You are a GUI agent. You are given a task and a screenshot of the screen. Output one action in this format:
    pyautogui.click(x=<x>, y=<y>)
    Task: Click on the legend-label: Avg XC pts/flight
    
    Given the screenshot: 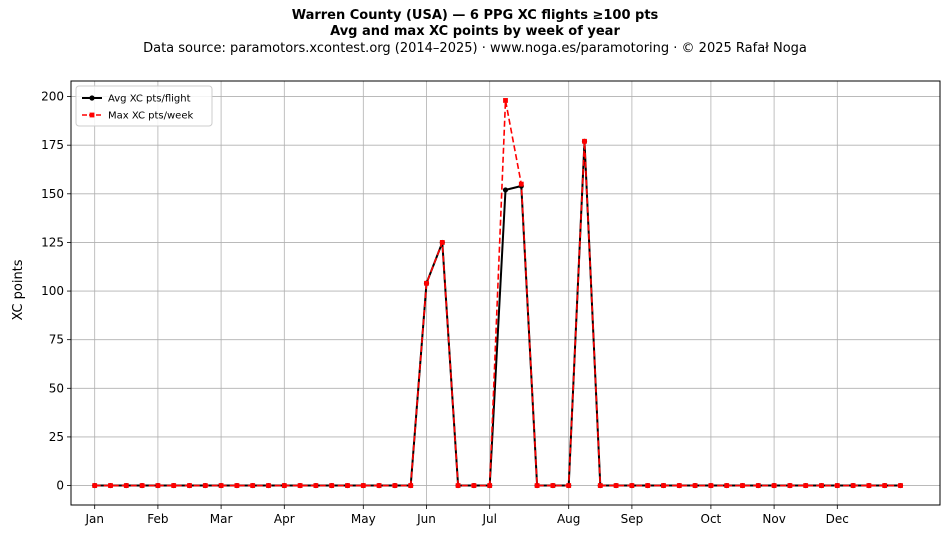 What is the action you would take?
    pyautogui.click(x=149, y=99)
    